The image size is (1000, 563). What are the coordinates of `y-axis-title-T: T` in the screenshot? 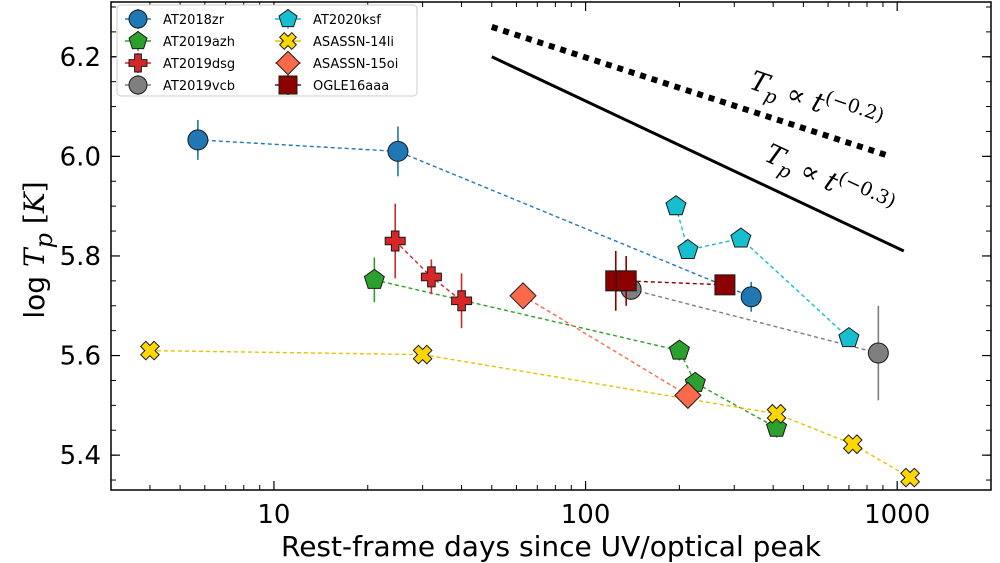 It's located at (34, 256).